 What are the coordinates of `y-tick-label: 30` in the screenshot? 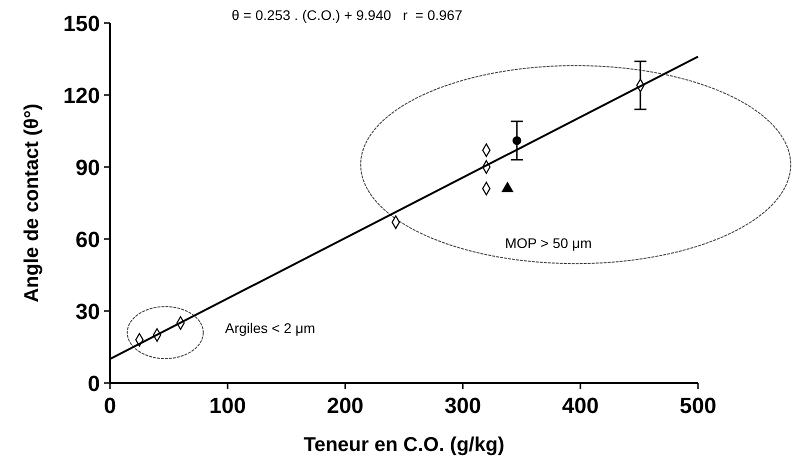 It's located at (88, 311).